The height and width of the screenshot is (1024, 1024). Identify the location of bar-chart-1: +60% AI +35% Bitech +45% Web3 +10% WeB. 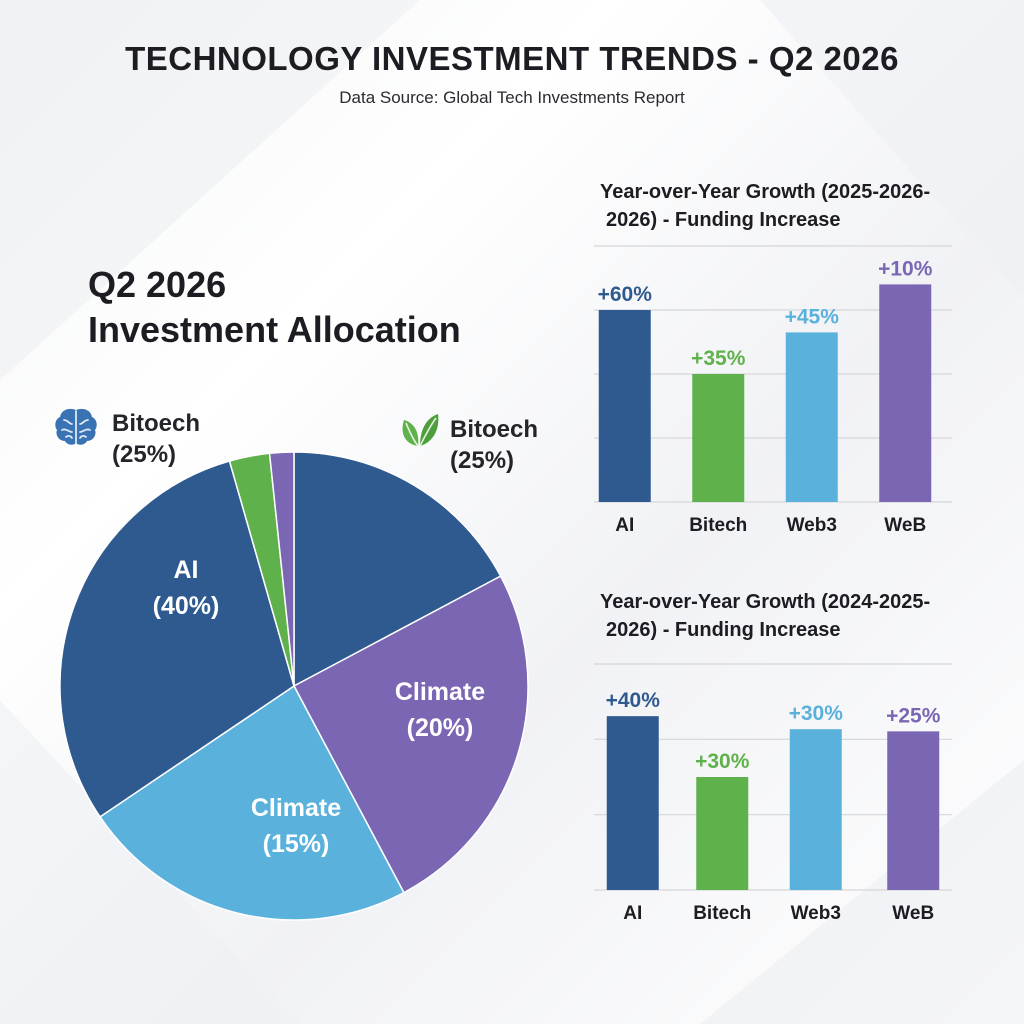
(773, 390).